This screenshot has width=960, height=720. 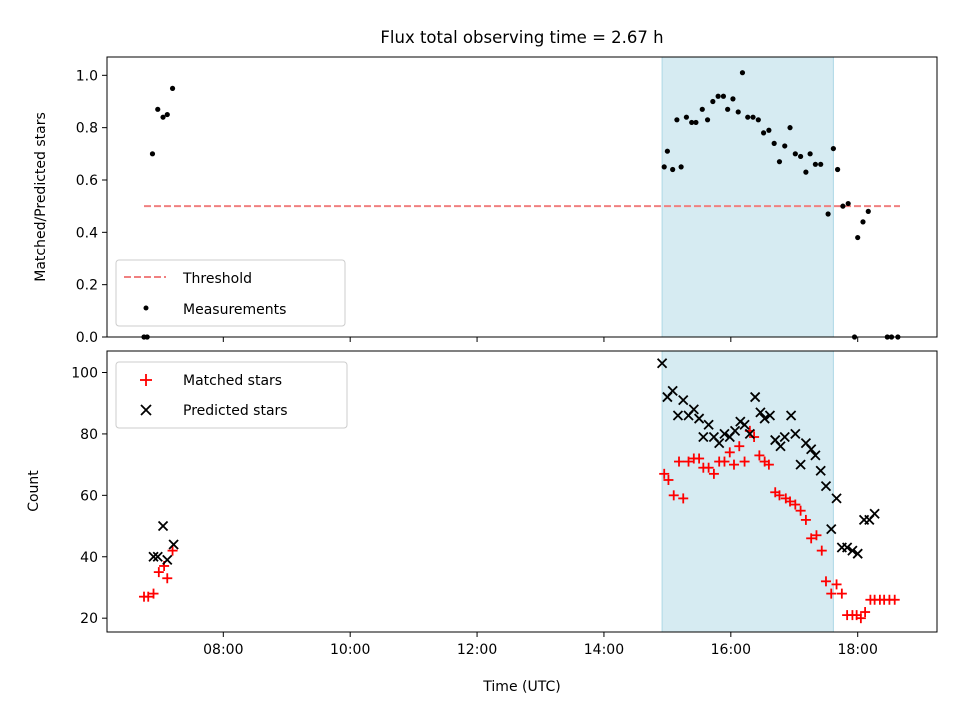 I want to click on bottom-legend: Matched stars Predicted stars, so click(x=231, y=395).